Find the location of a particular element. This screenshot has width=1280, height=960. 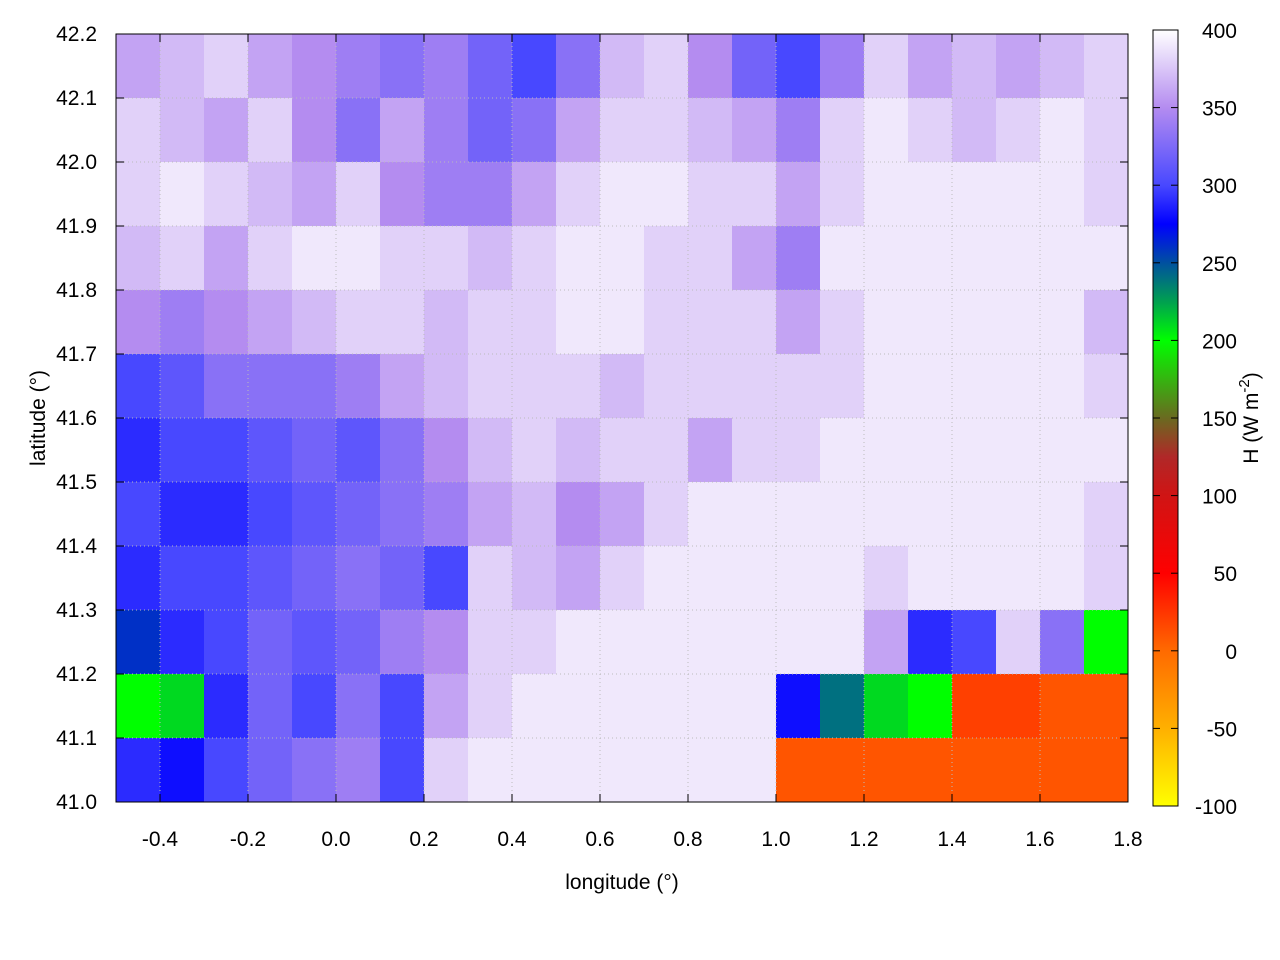

colorbar-label-main: H (W m is located at coordinates (1251, 428).